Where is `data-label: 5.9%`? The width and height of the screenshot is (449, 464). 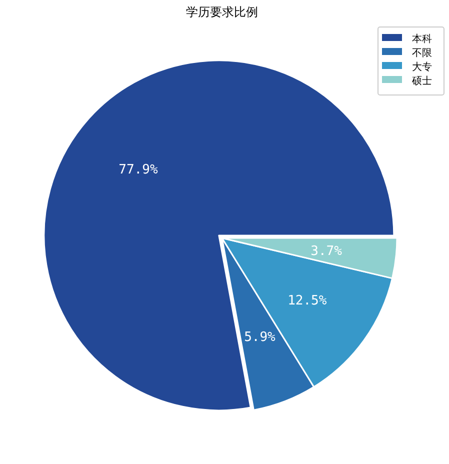 data-label: 5.9% is located at coordinates (260, 337).